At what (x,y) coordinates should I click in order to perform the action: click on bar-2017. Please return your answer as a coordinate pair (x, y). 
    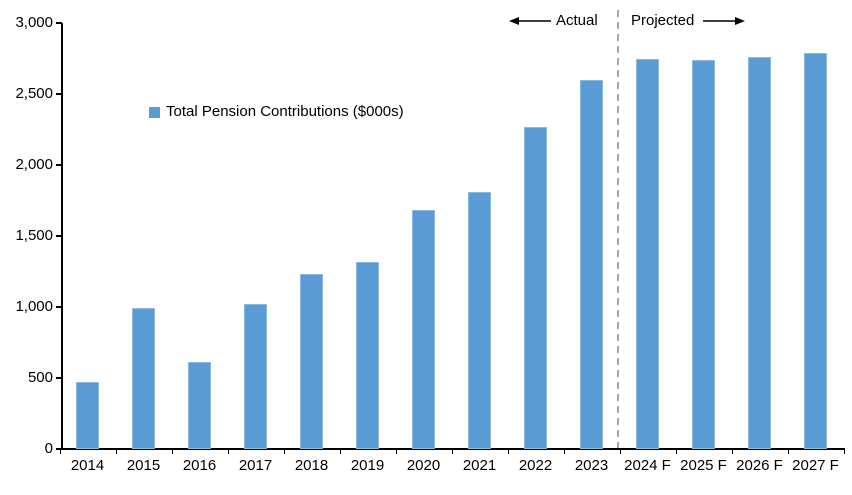
    Looking at the image, I should click on (255, 376).